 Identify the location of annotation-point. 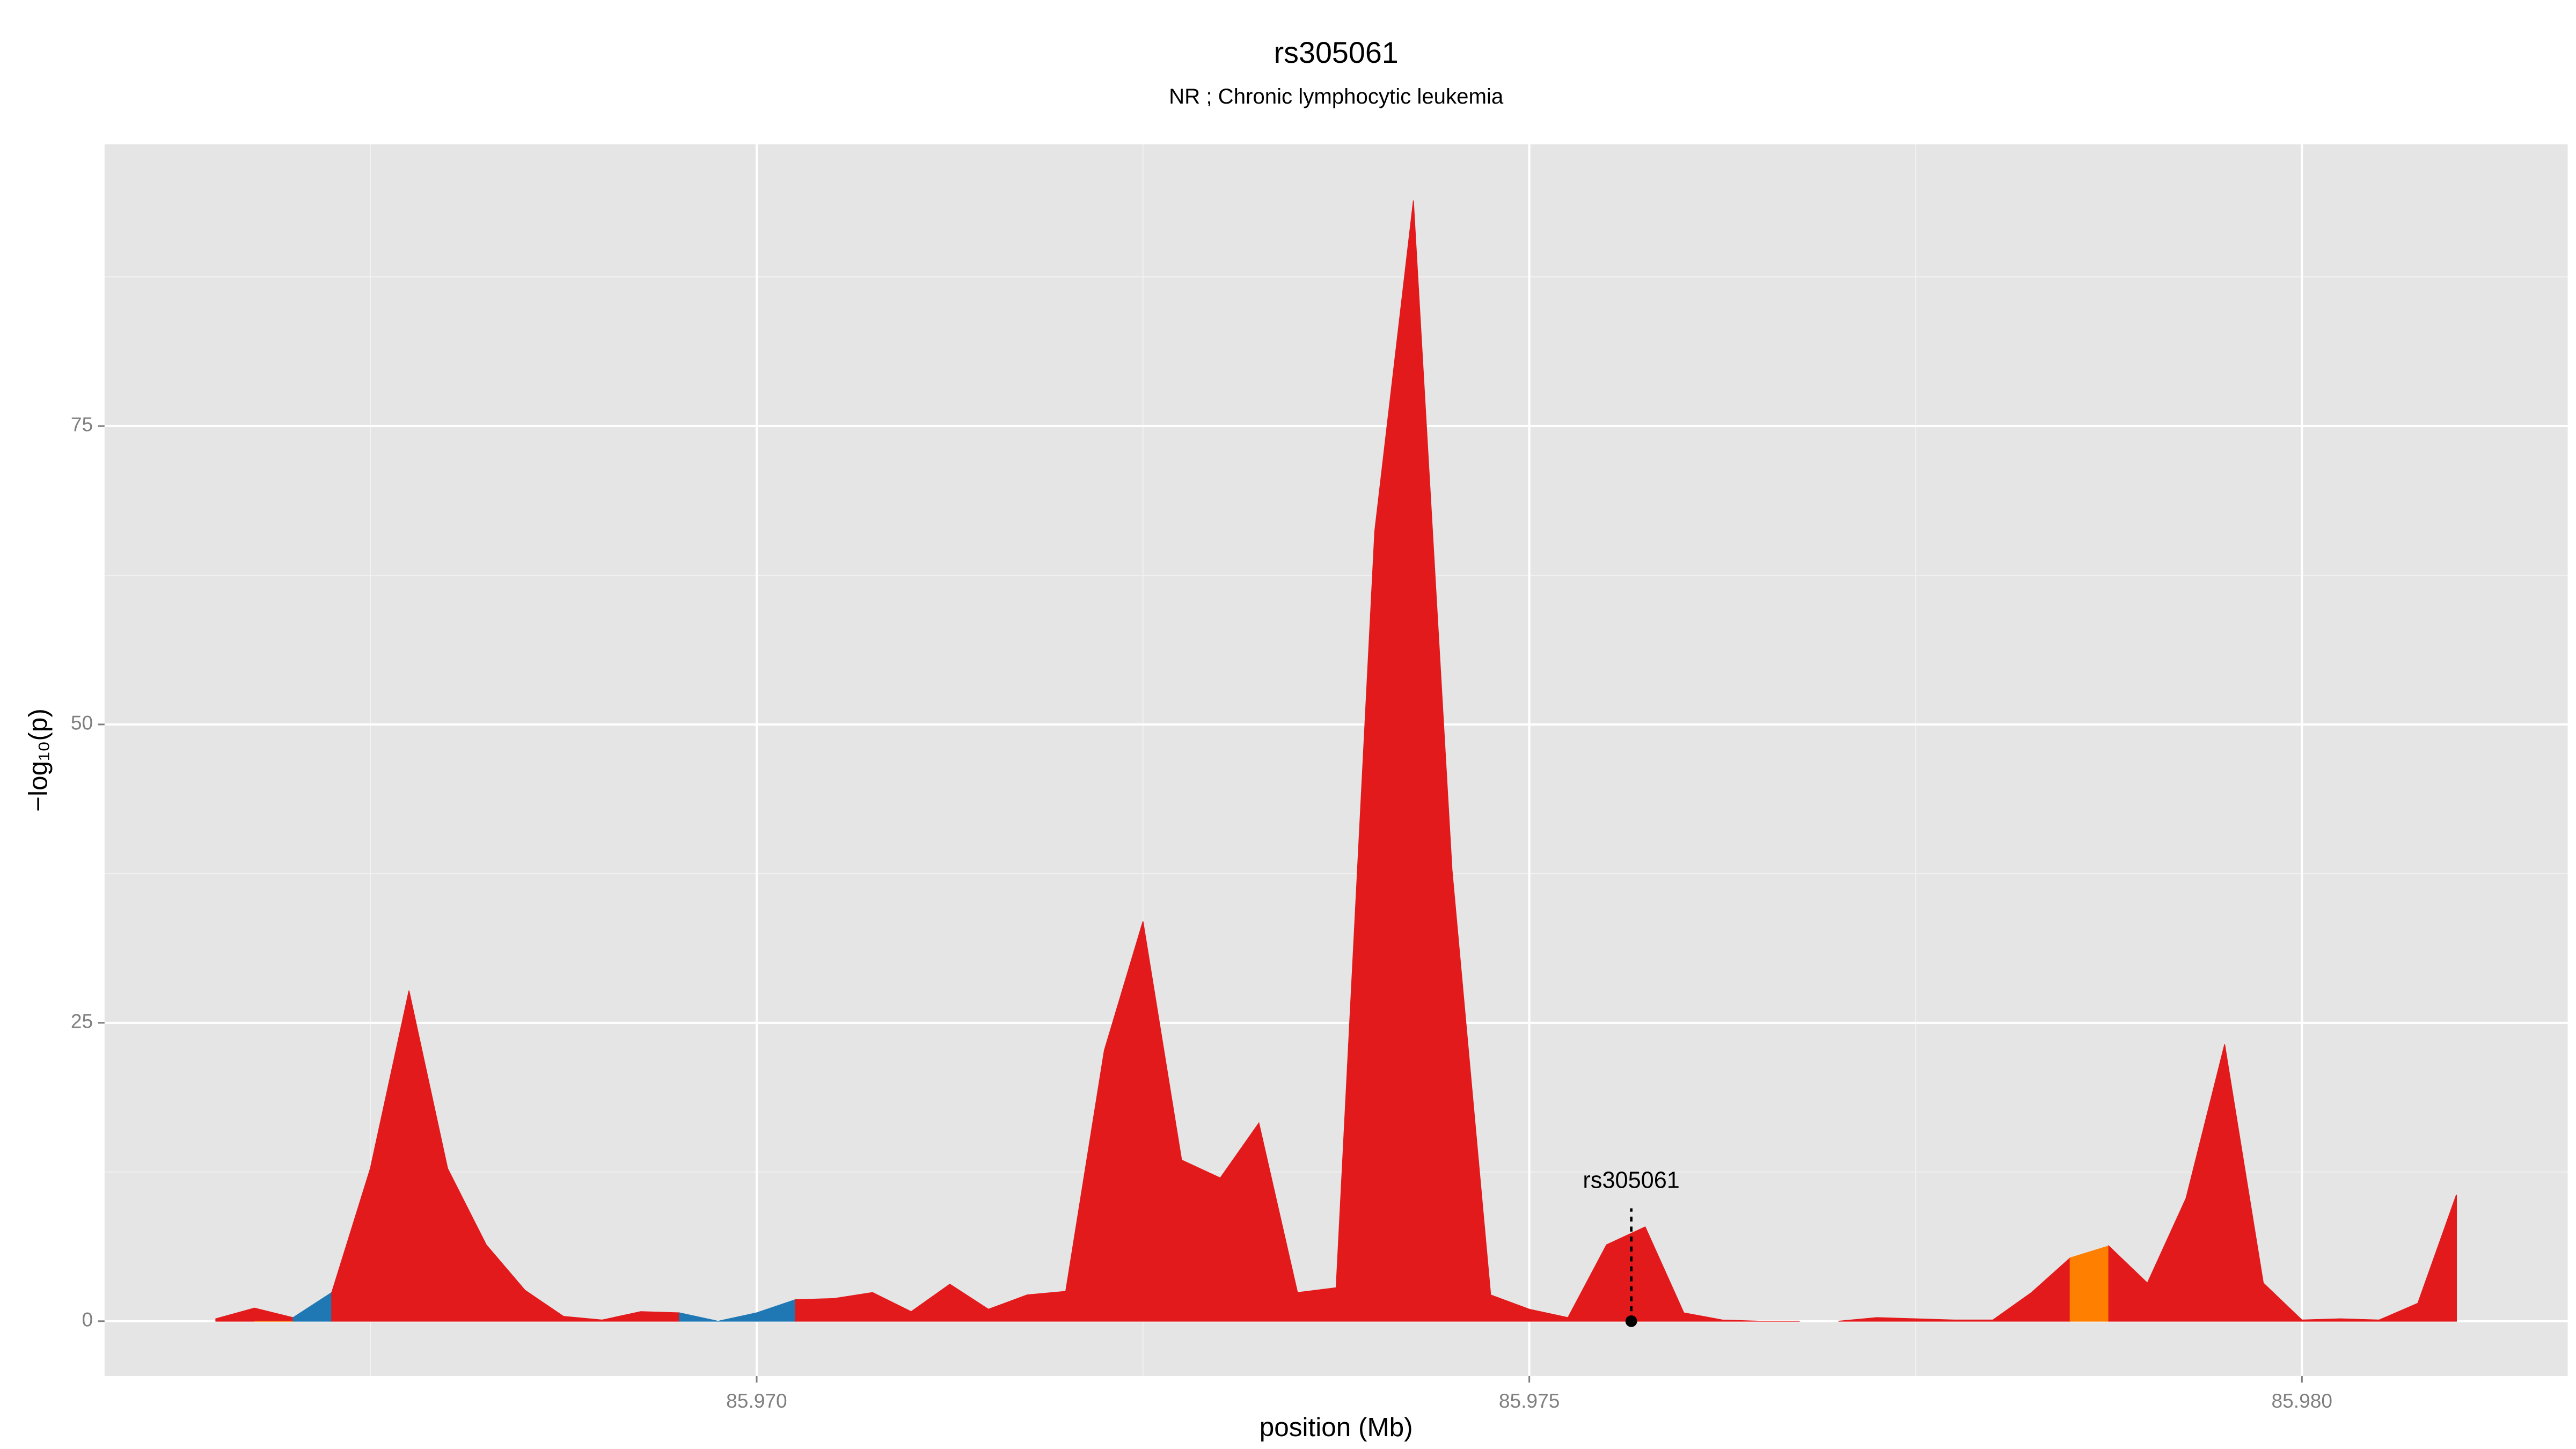
(1631, 1321).